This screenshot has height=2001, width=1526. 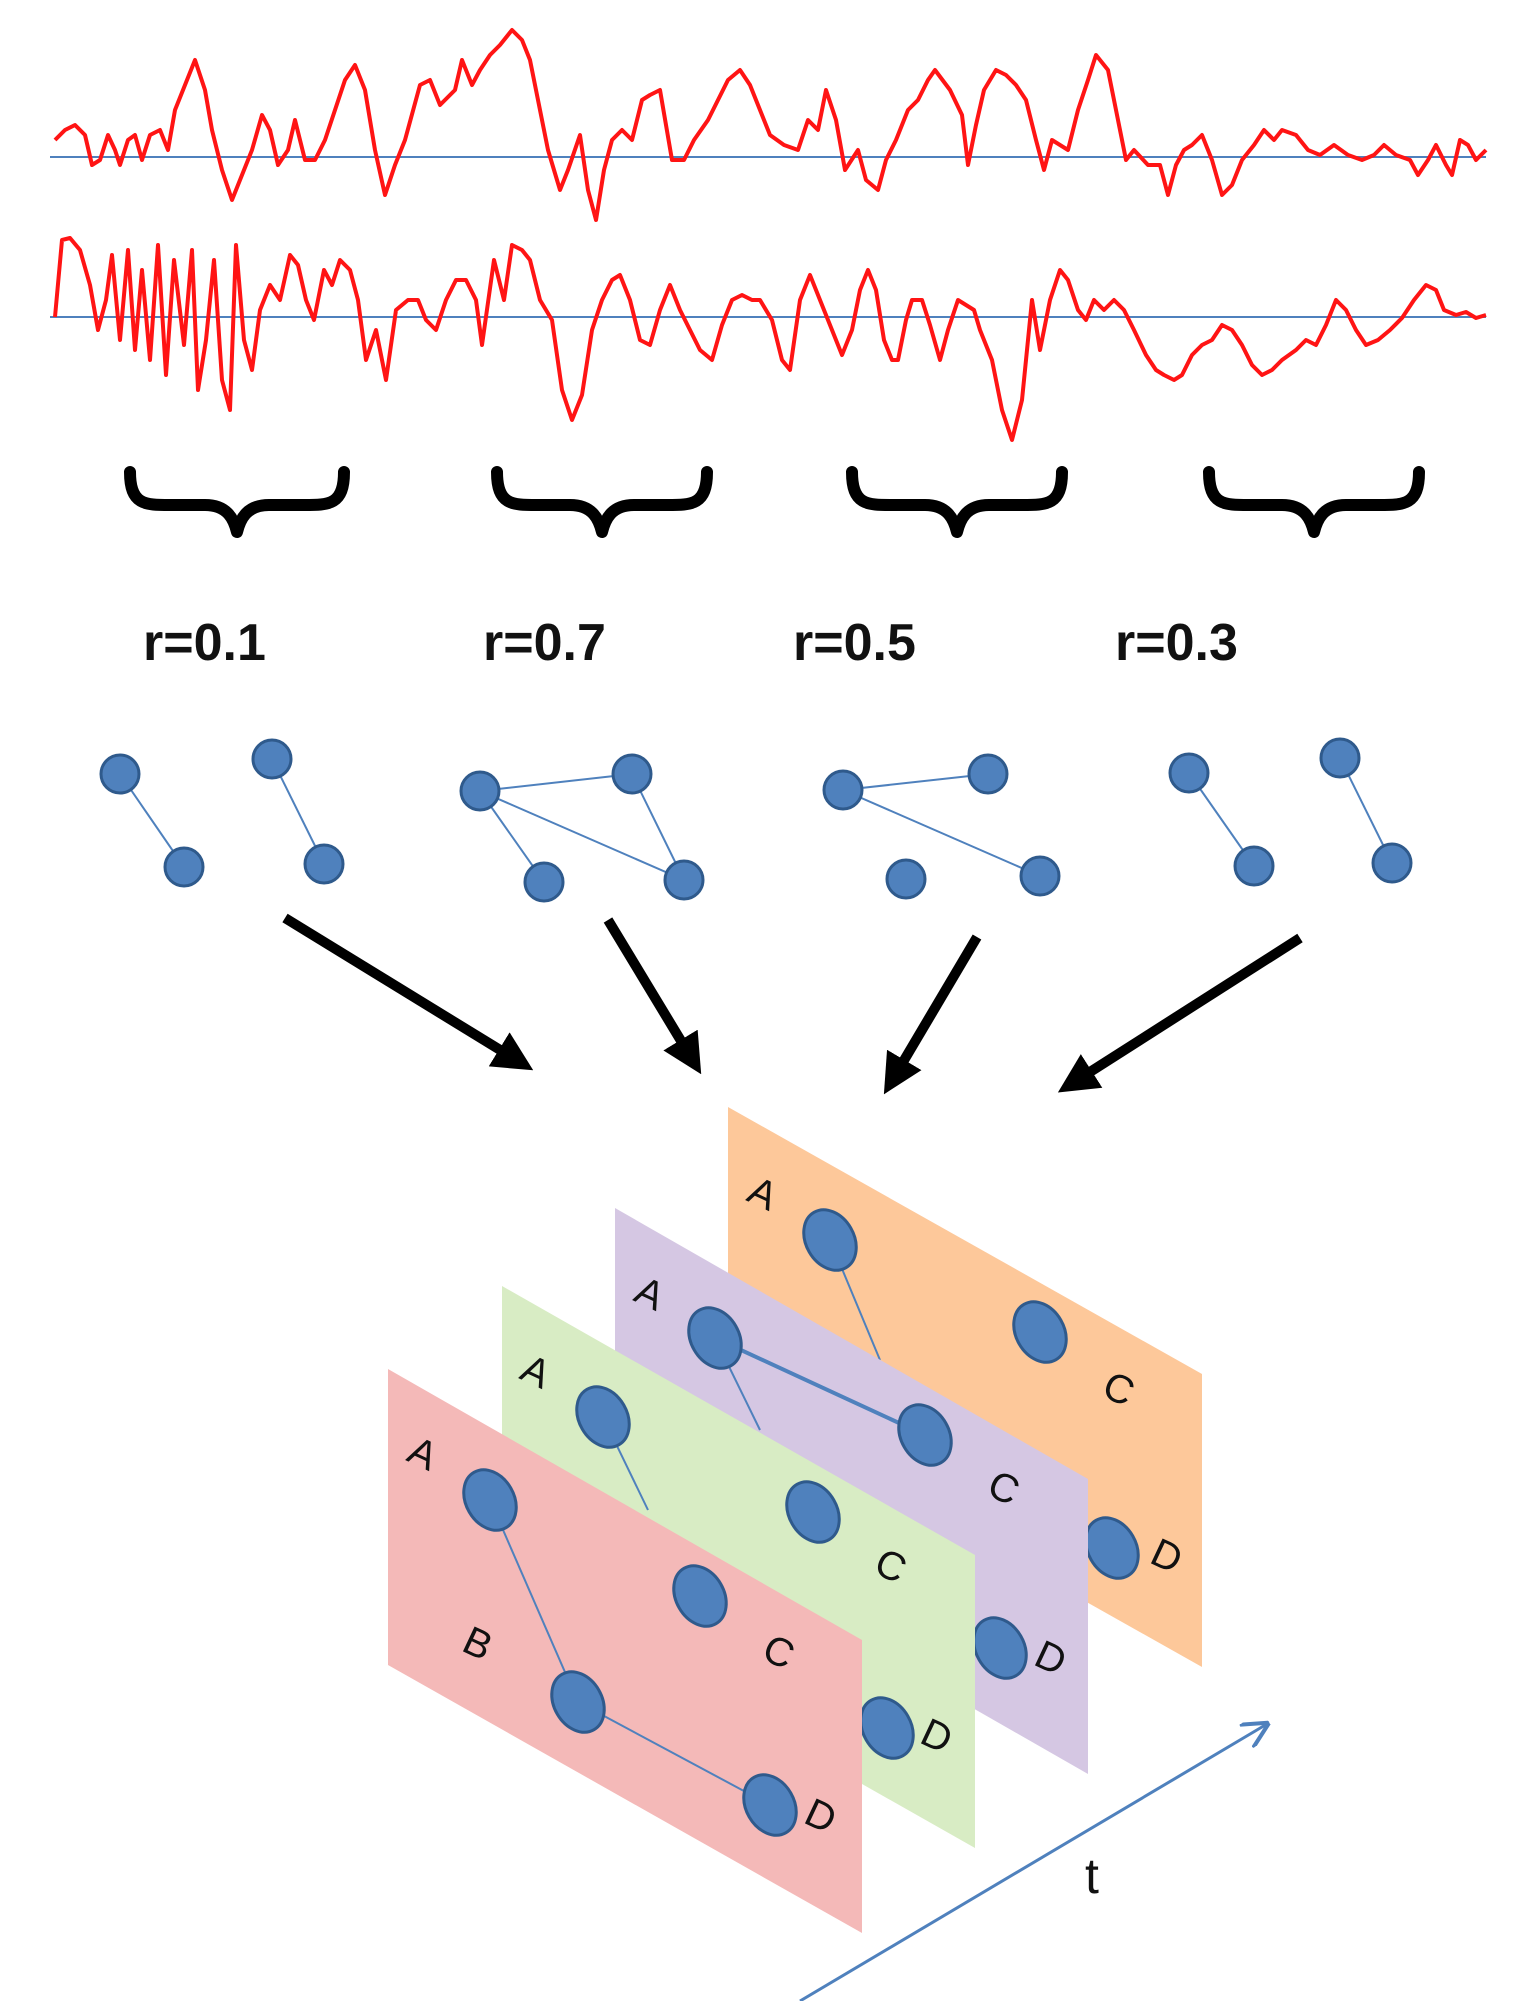 I want to click on signal-2-trace, so click(x=770, y=339).